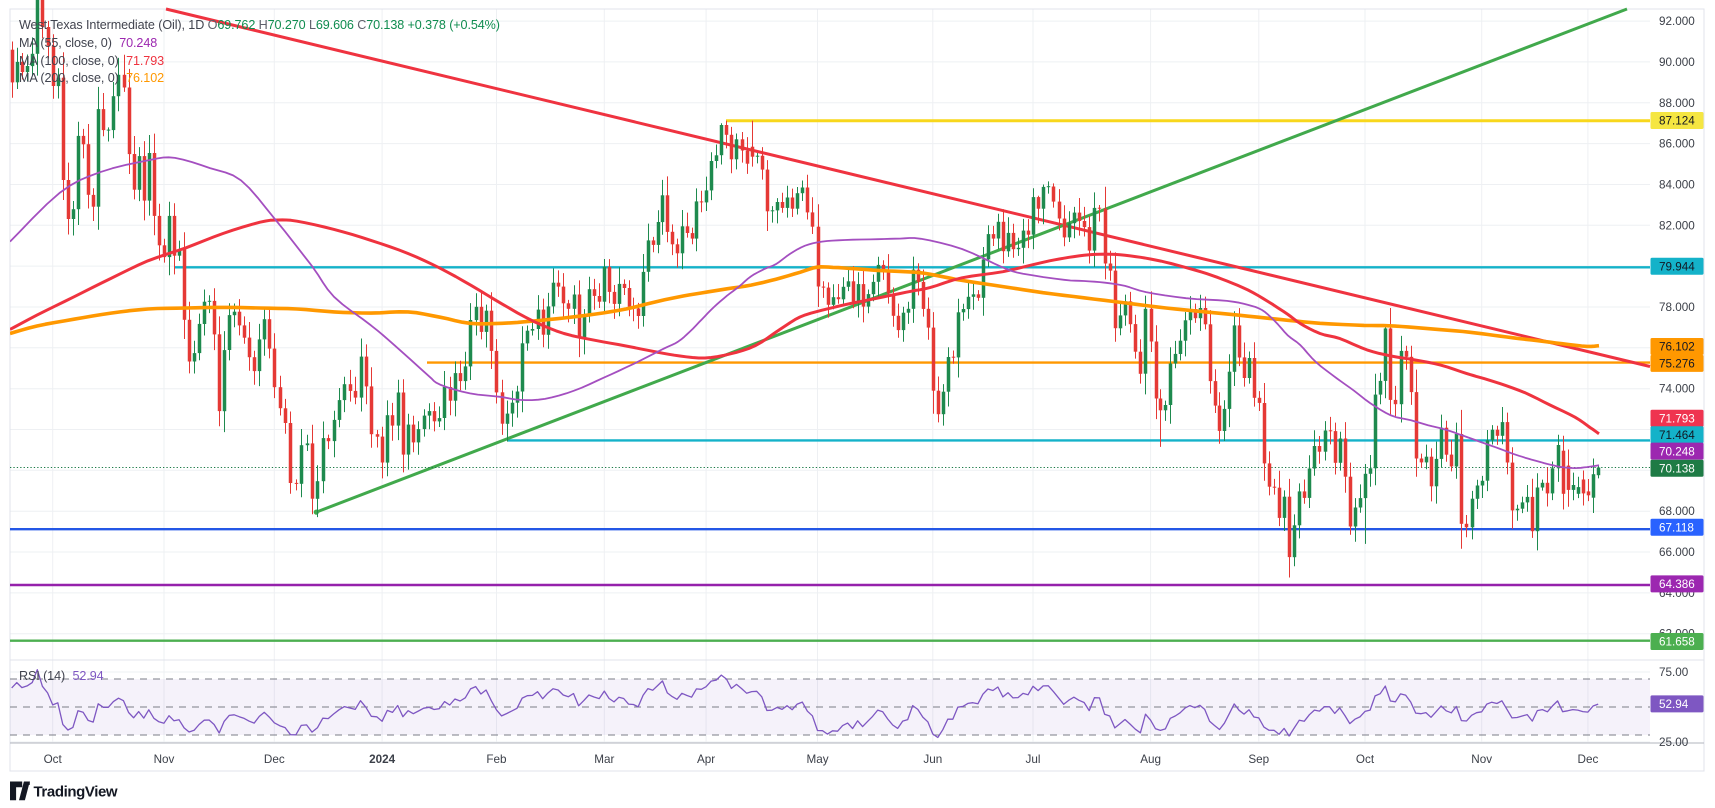  What do you see at coordinates (1674, 672) in the screenshot?
I see `svg-text: 75.00` at bounding box center [1674, 672].